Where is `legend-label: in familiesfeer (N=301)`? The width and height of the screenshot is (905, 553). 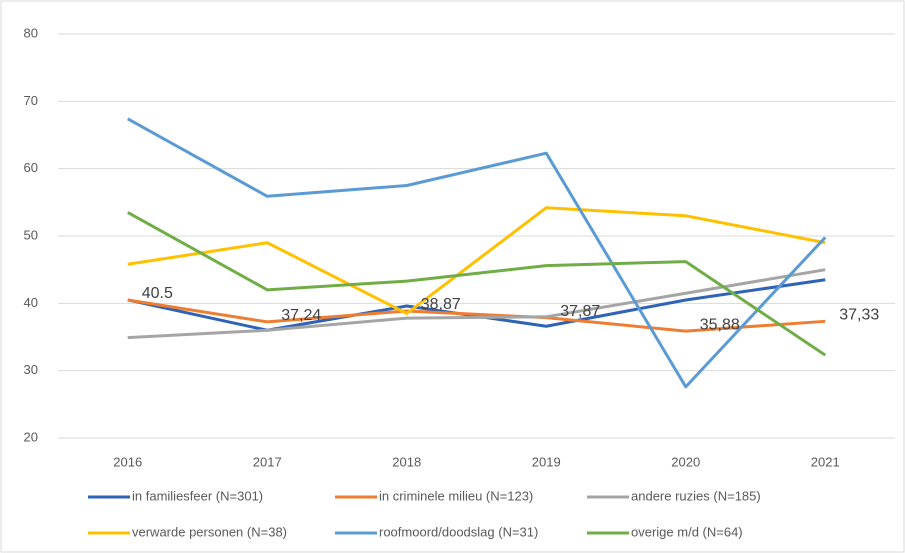 legend-label: in familiesfeer (N=301) is located at coordinates (197, 495).